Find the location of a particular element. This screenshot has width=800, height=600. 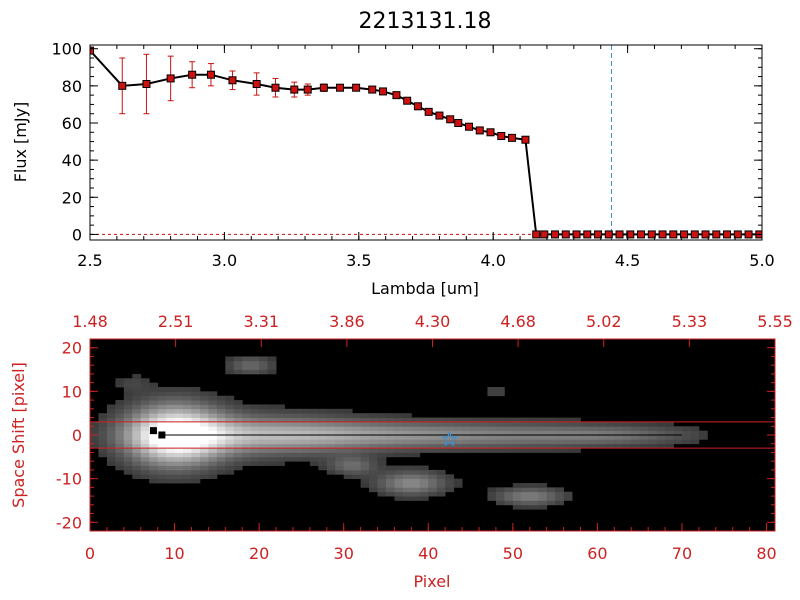

top-y-tick-label: 80 is located at coordinates (72, 86).